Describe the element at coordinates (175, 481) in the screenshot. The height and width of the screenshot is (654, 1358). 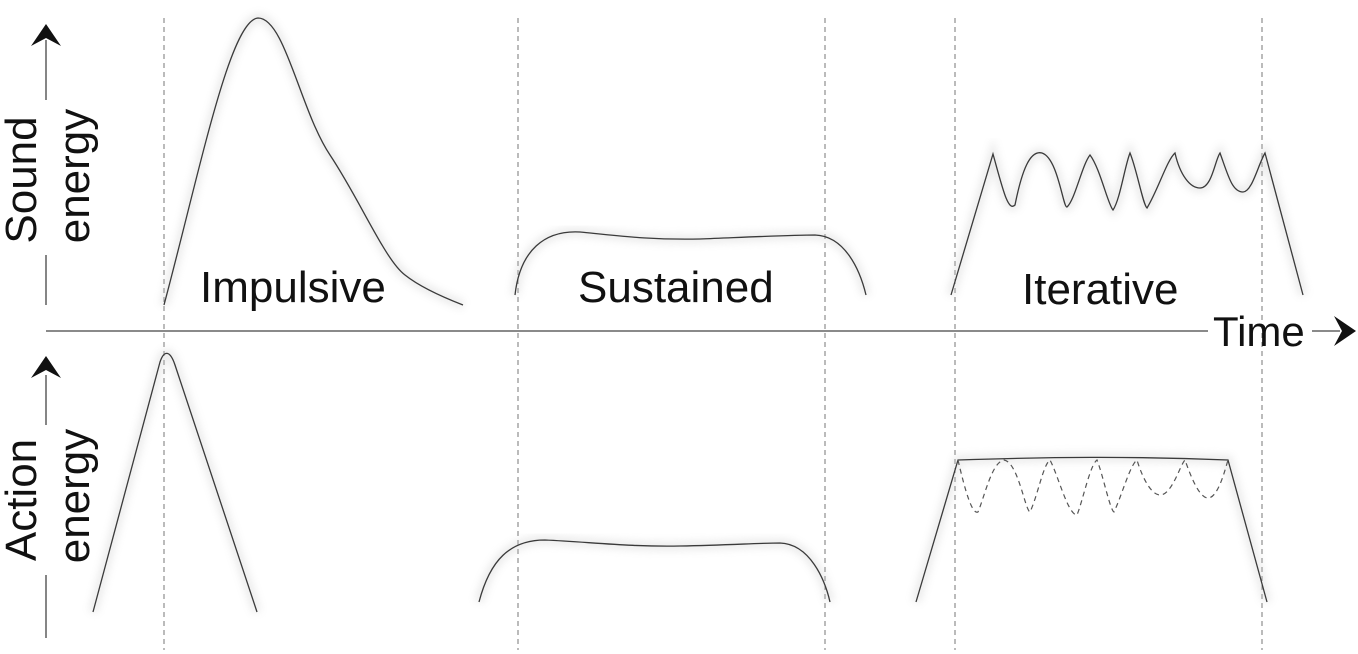
I see `action-impulsive-curve` at that location.